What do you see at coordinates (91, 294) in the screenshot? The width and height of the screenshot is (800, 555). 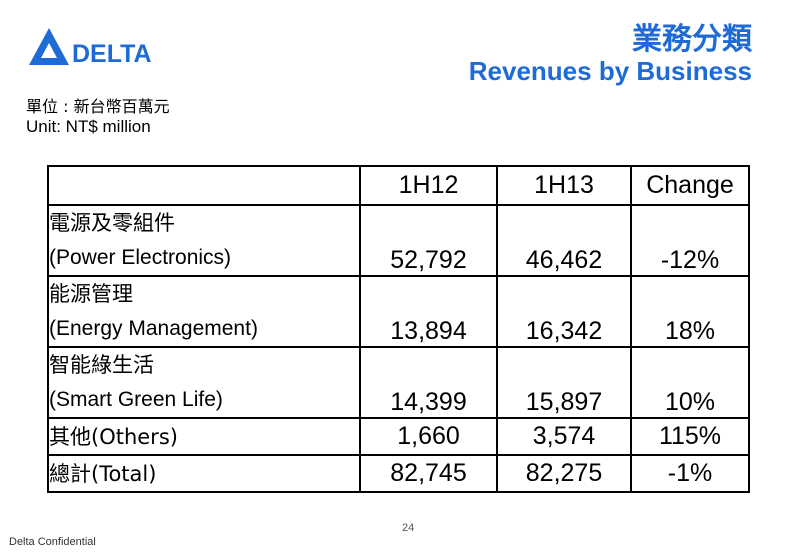 I see `row-label-zh: 能源管理` at bounding box center [91, 294].